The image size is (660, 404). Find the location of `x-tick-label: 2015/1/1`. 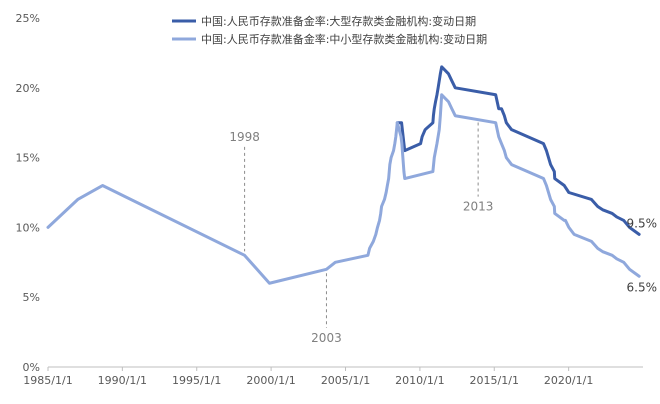

x-tick-label: 2015/1/1 is located at coordinates (494, 380).